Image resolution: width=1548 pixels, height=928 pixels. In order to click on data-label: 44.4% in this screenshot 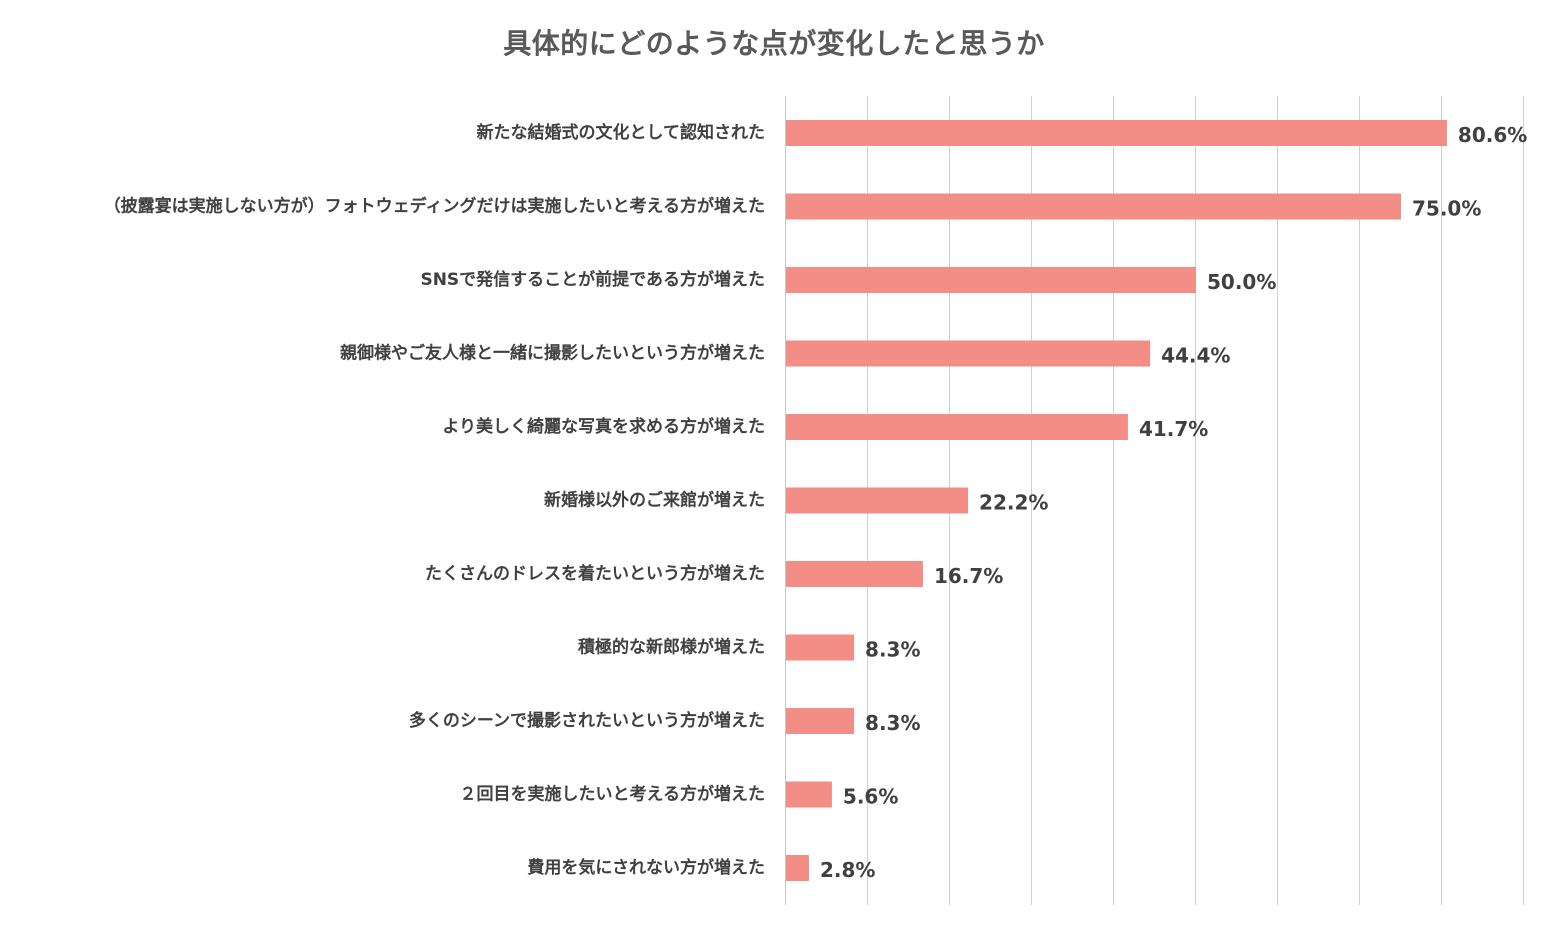, I will do `click(1195, 356)`.